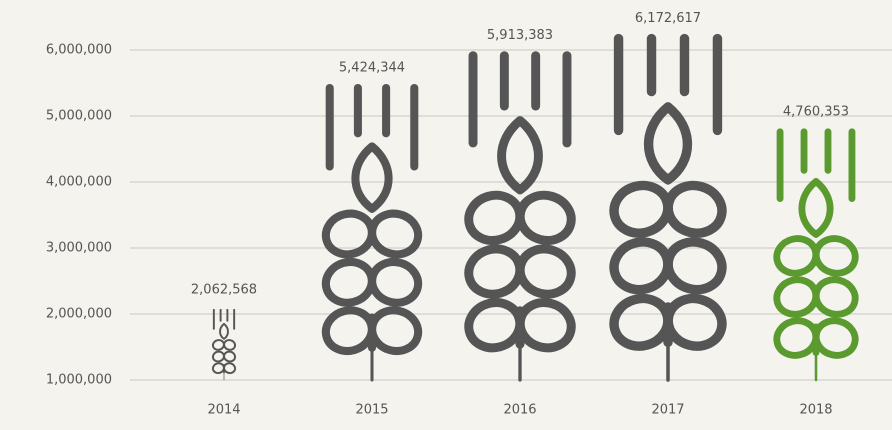 The image size is (892, 430). Describe the element at coordinates (668, 18) in the screenshot. I see `value-label: 6,172,617` at that location.